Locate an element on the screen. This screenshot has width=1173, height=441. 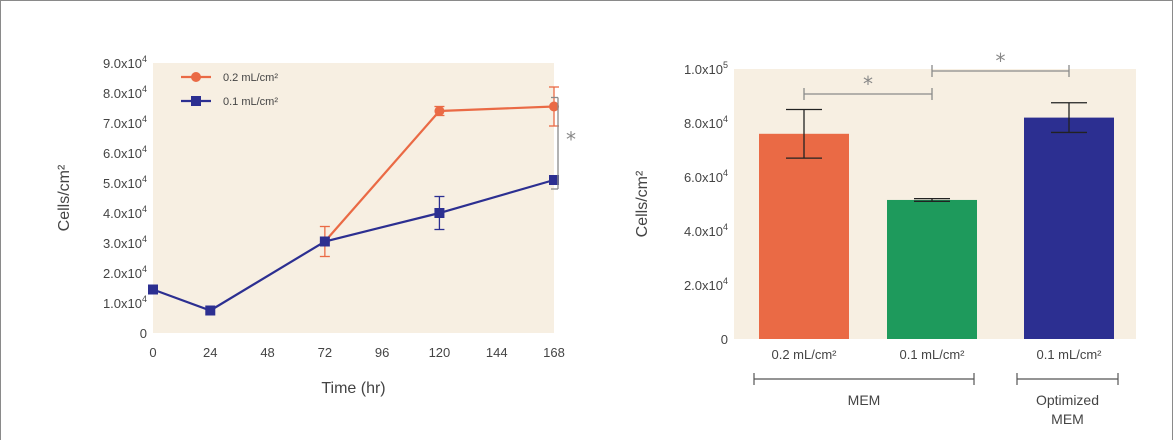
legend-label: 0.1 mL/cm² is located at coordinates (250, 102).